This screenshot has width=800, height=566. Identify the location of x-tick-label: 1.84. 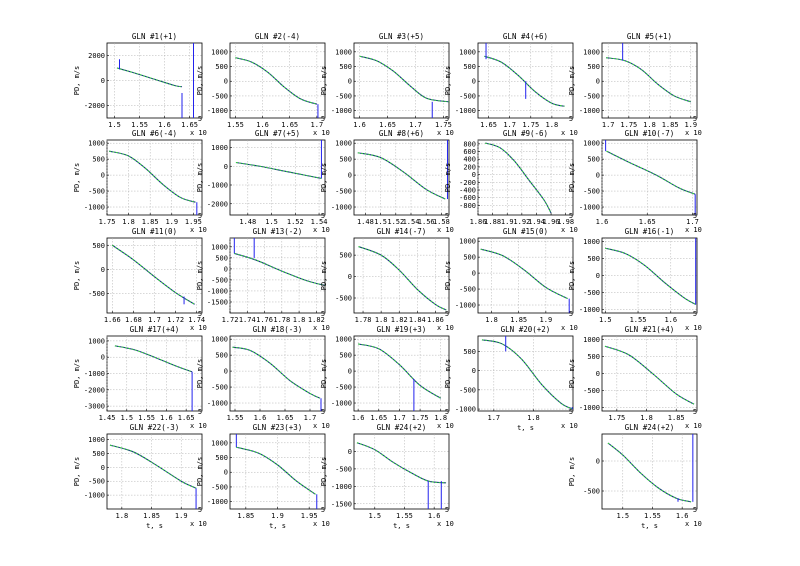
(417, 320).